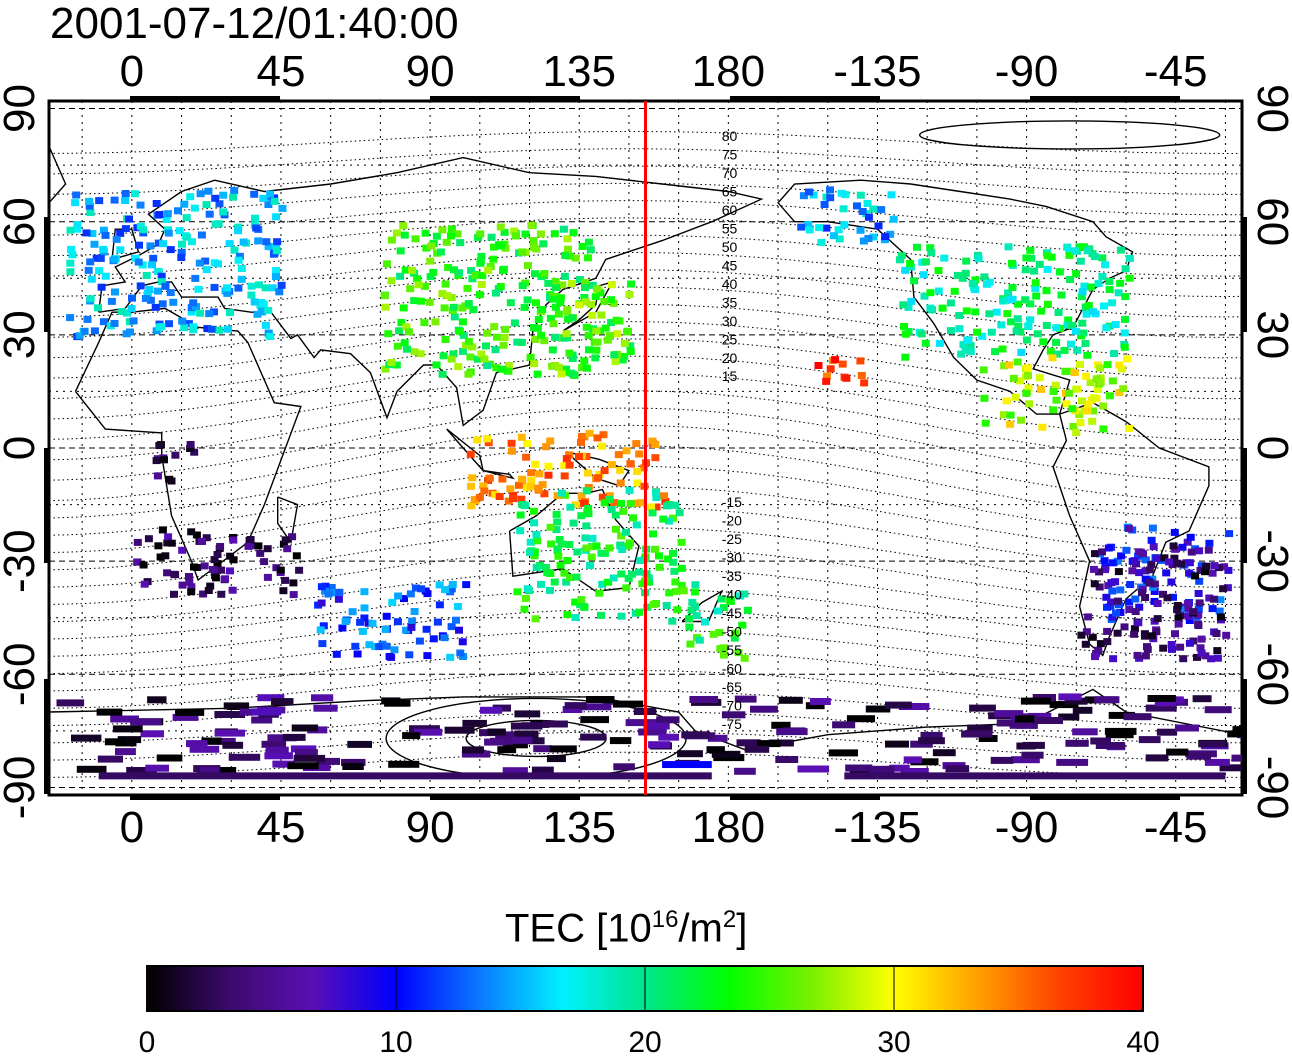 The height and width of the screenshot is (1057, 1292). Describe the element at coordinates (664, 827) in the screenshot. I see `lon-ticks-bottom: 0 45 90 135 180 -135 -90 -45` at that location.